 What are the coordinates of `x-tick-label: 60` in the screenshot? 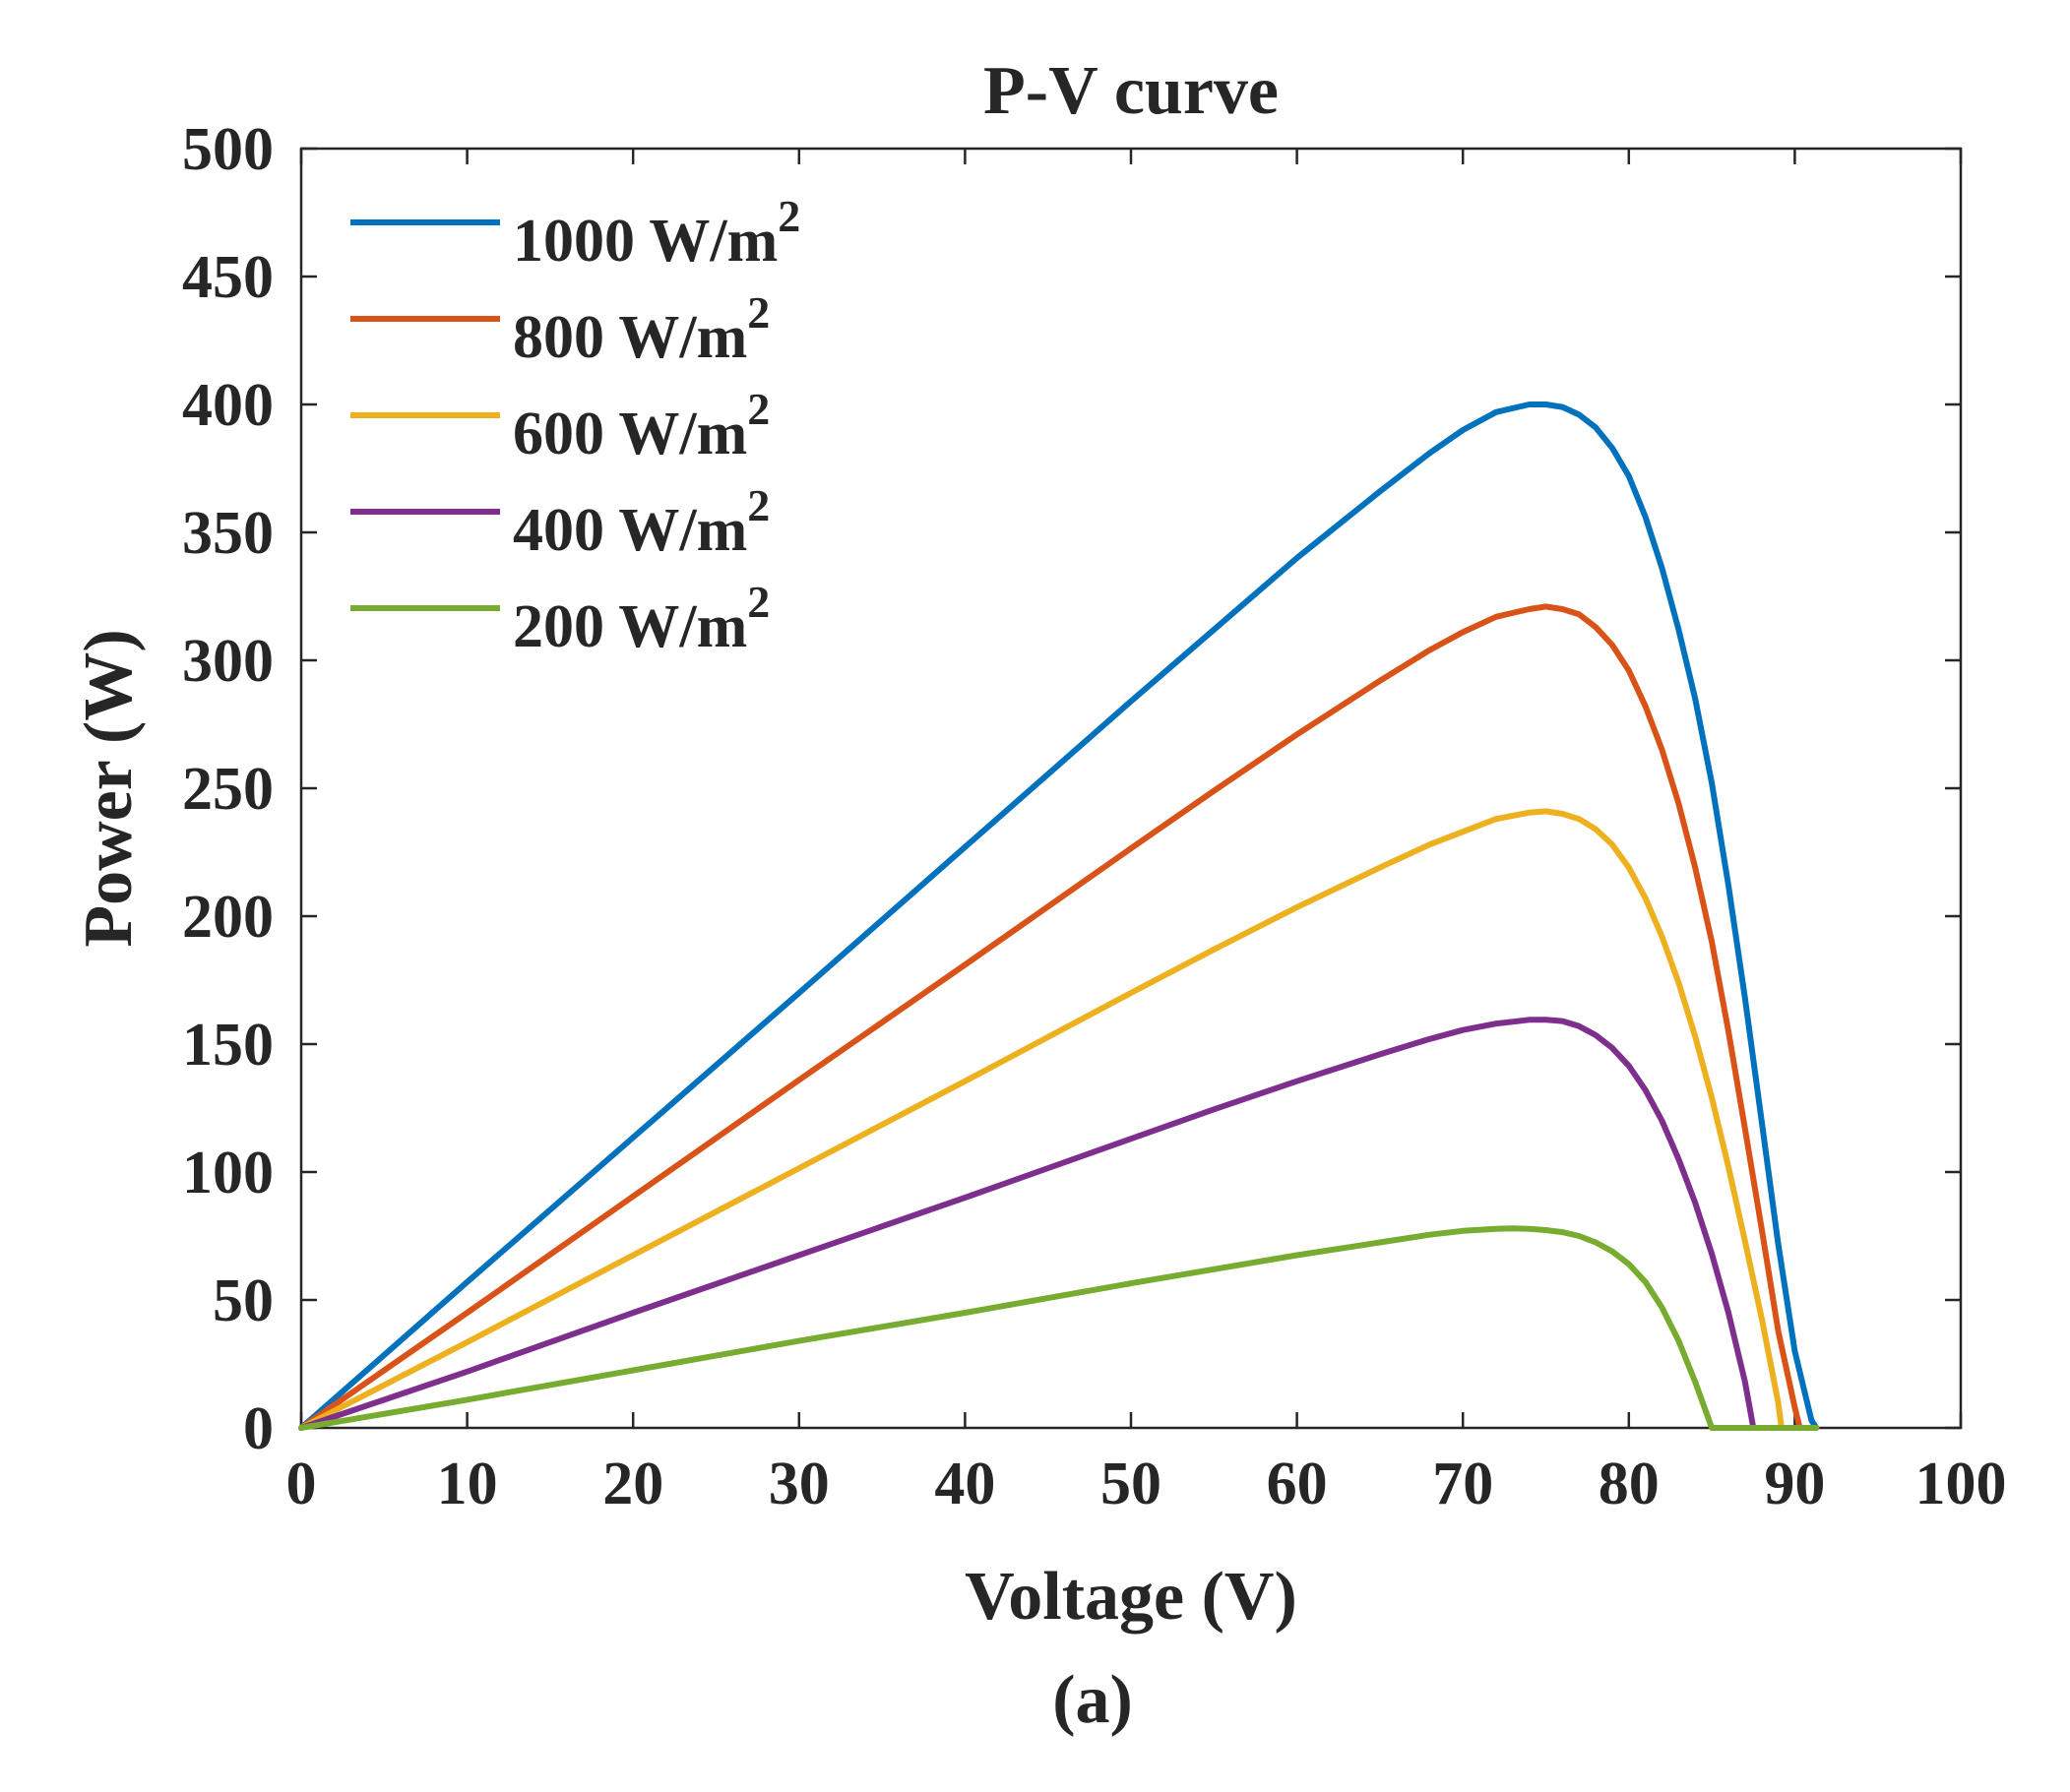 It's located at (1297, 1484).